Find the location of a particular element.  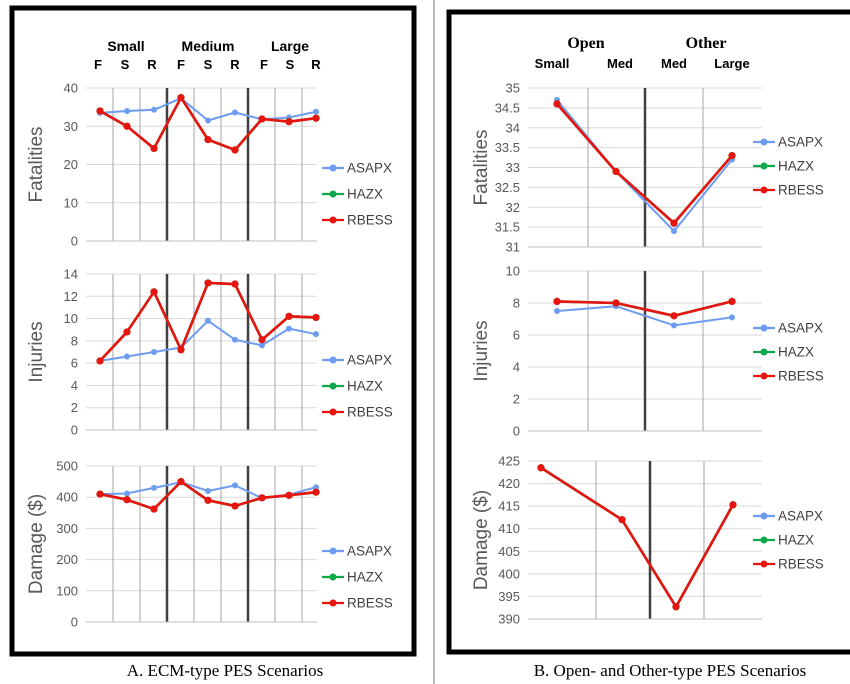

y-tick-label: 6 is located at coordinates (74, 363).